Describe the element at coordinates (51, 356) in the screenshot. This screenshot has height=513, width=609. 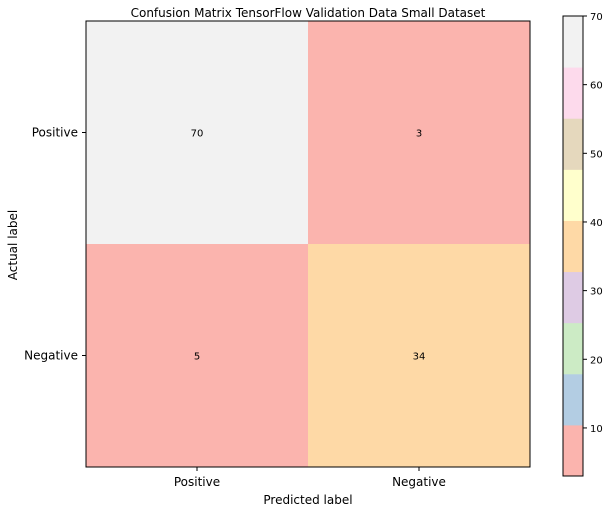
I see `y-tick-label: Negative` at that location.